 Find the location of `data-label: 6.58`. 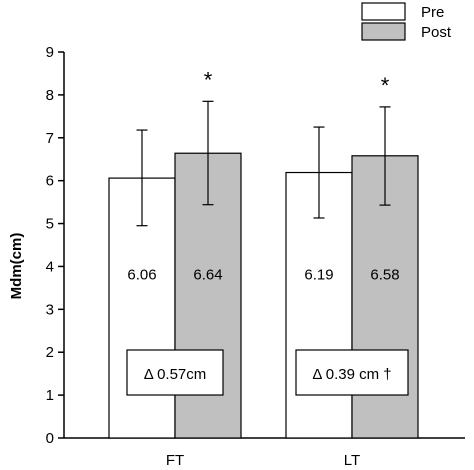

data-label: 6.58 is located at coordinates (384, 274).